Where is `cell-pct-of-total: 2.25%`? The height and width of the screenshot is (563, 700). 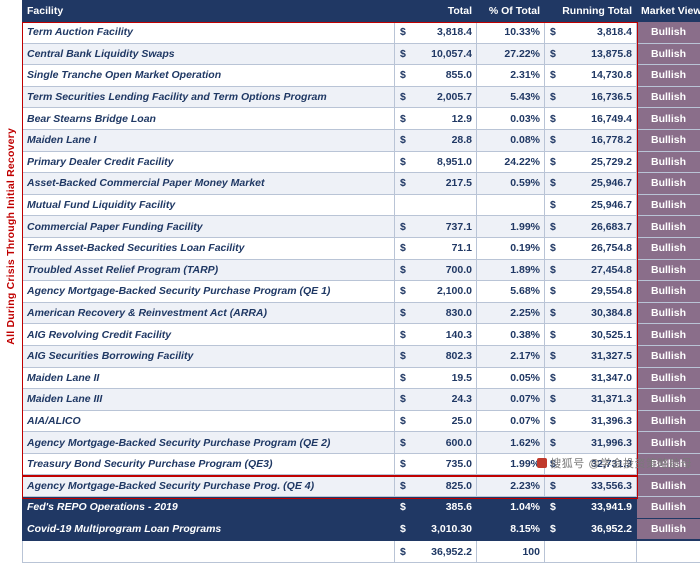 cell-pct-of-total: 2.25% is located at coordinates (511, 313).